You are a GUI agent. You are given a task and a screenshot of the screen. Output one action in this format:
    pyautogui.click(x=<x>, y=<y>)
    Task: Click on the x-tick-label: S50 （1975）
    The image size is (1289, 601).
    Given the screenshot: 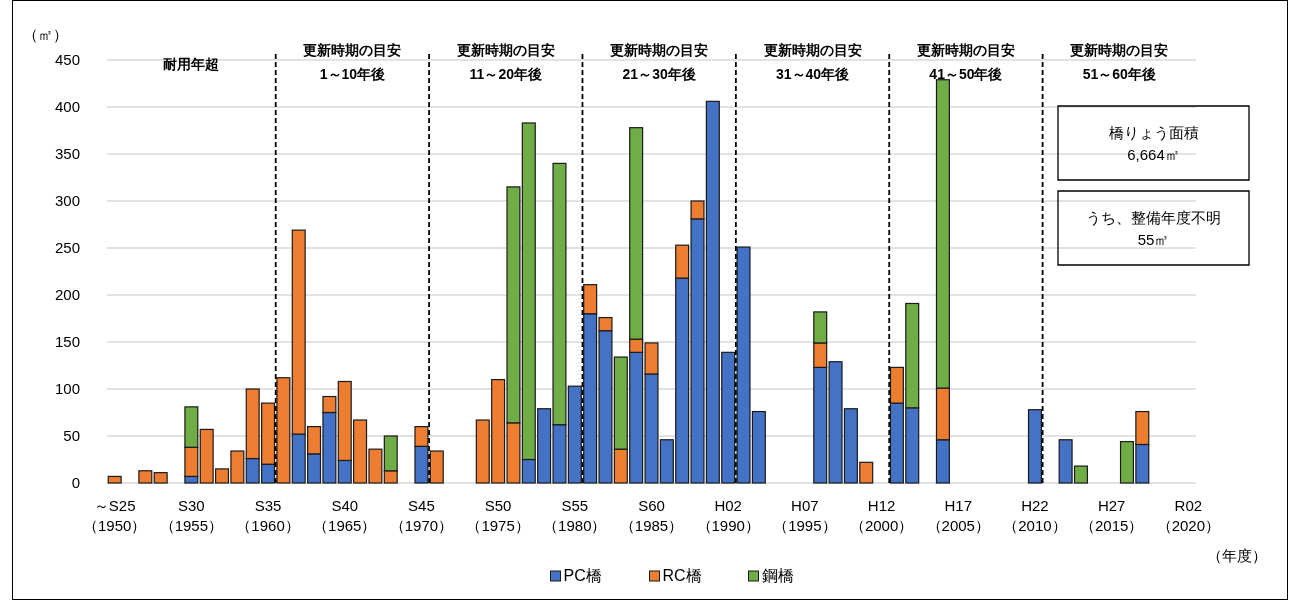 What is the action you would take?
    pyautogui.click(x=498, y=515)
    